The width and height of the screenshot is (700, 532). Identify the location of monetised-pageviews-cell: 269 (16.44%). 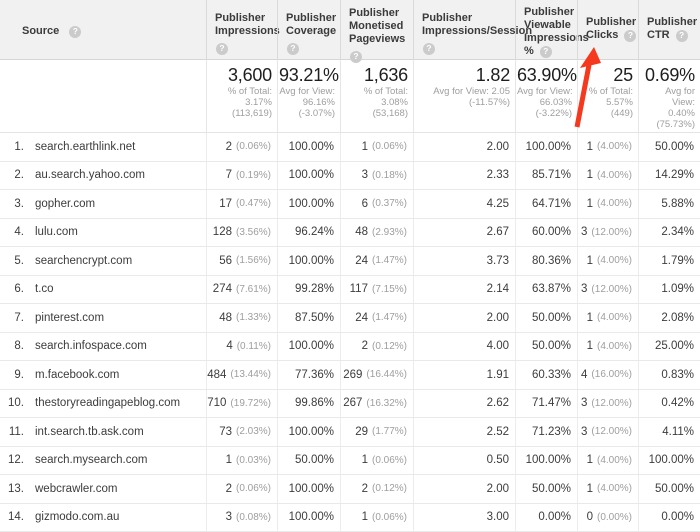
(376, 375).